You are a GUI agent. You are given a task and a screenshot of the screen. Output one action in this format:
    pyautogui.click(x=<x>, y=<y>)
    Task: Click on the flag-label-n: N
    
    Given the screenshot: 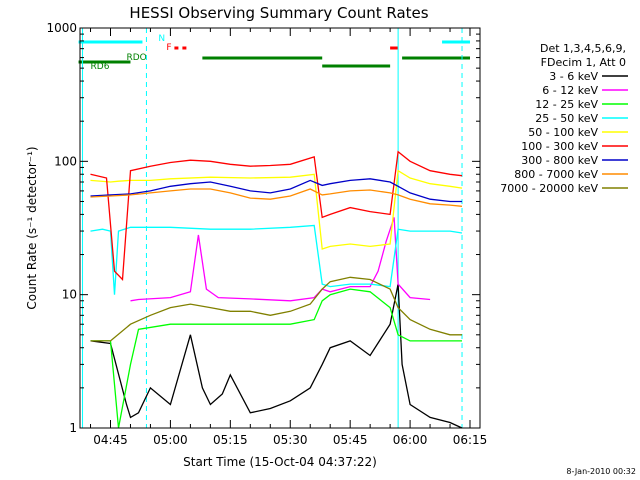 What is the action you would take?
    pyautogui.click(x=161, y=39)
    